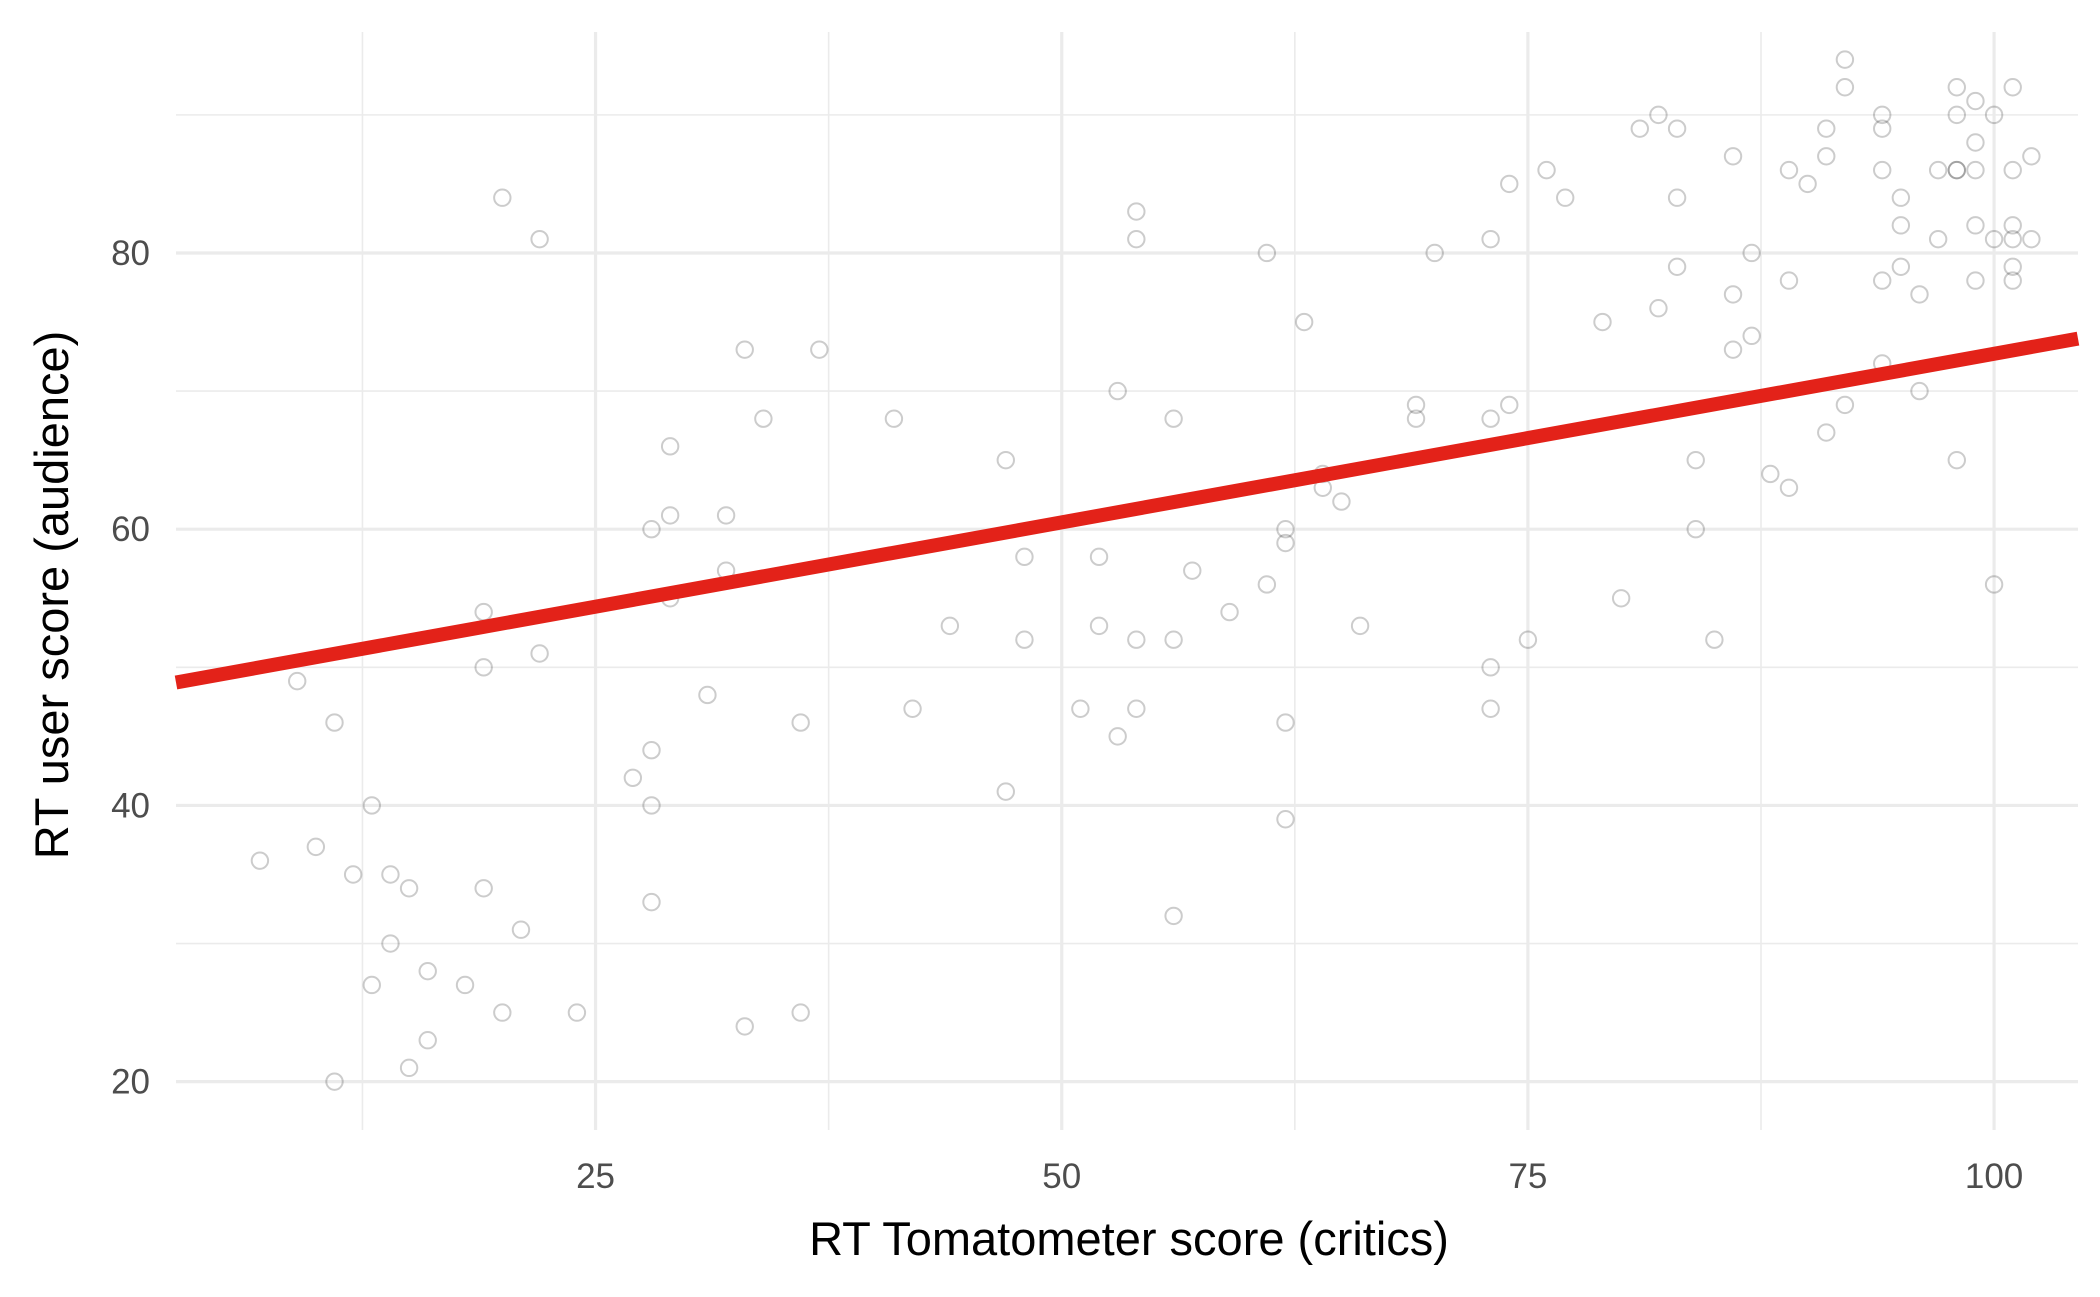 The height and width of the screenshot is (1297, 2100). I want to click on y-axis-tick-labels: 20 40 60 80, so click(130, 668).